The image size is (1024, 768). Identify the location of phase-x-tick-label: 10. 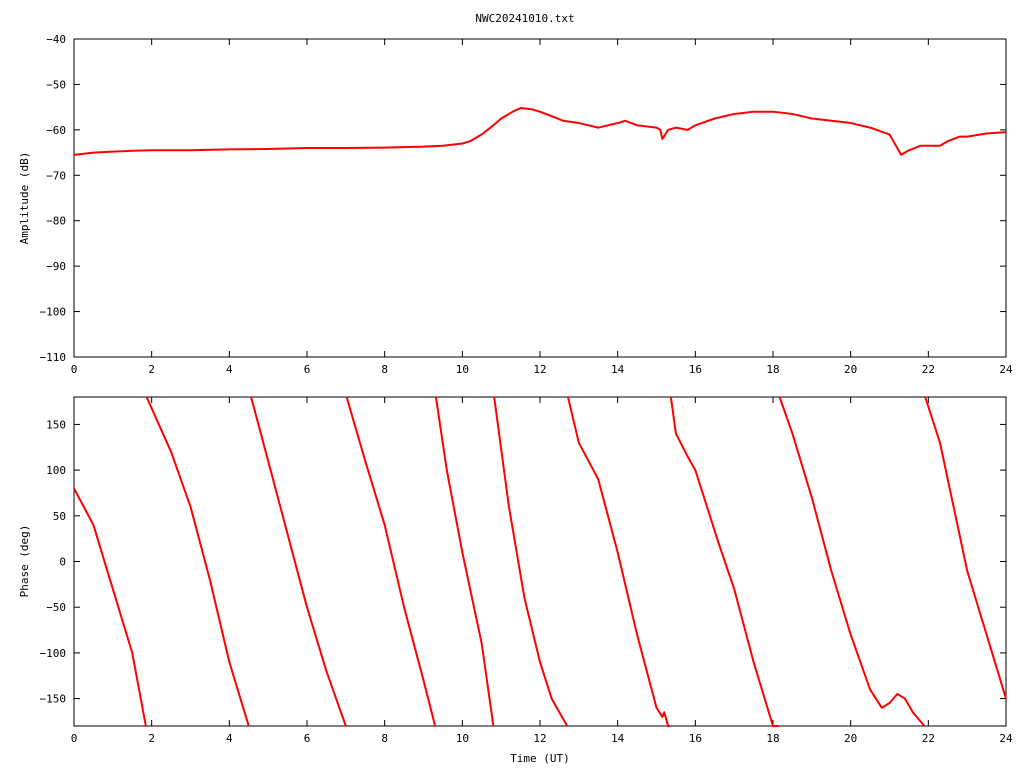
(462, 738).